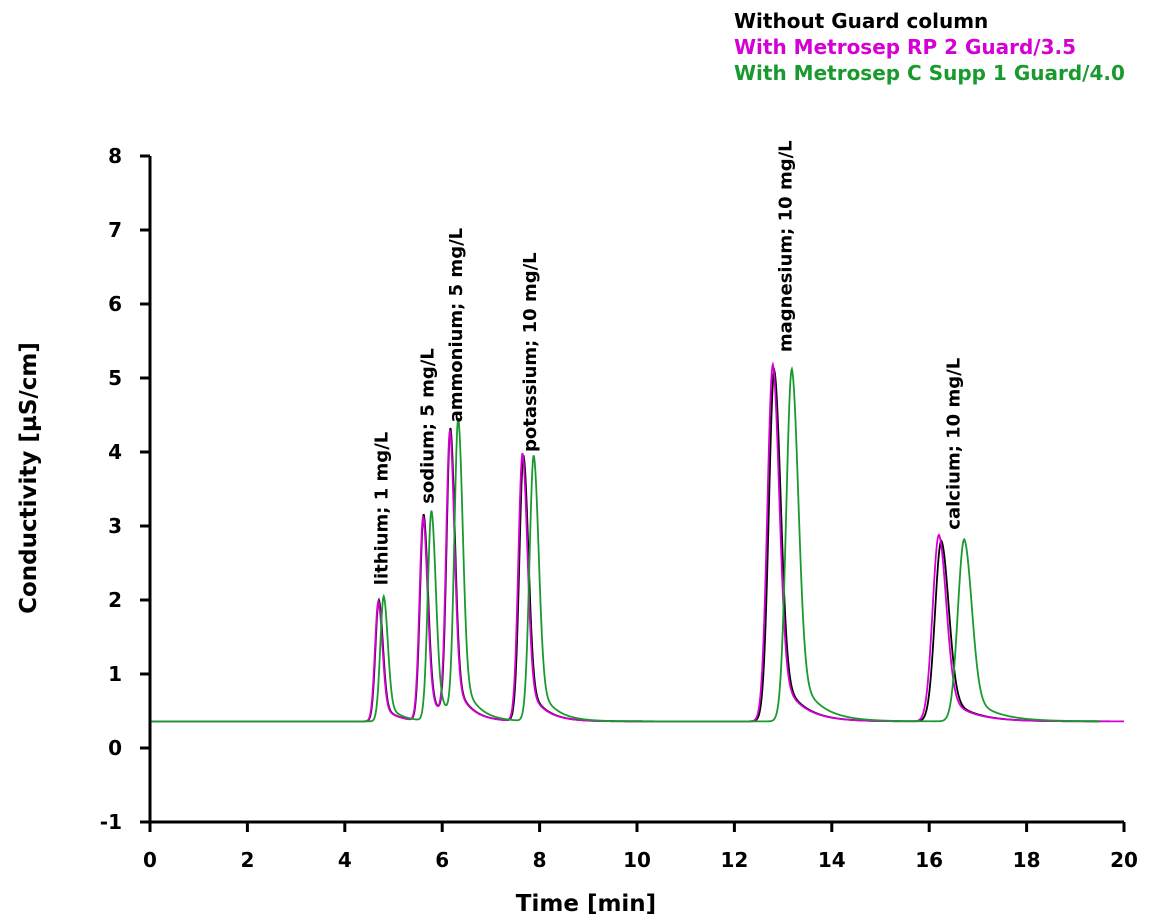 The width and height of the screenshot is (1153, 922). I want to click on x-tick-label: 16, so click(929, 860).